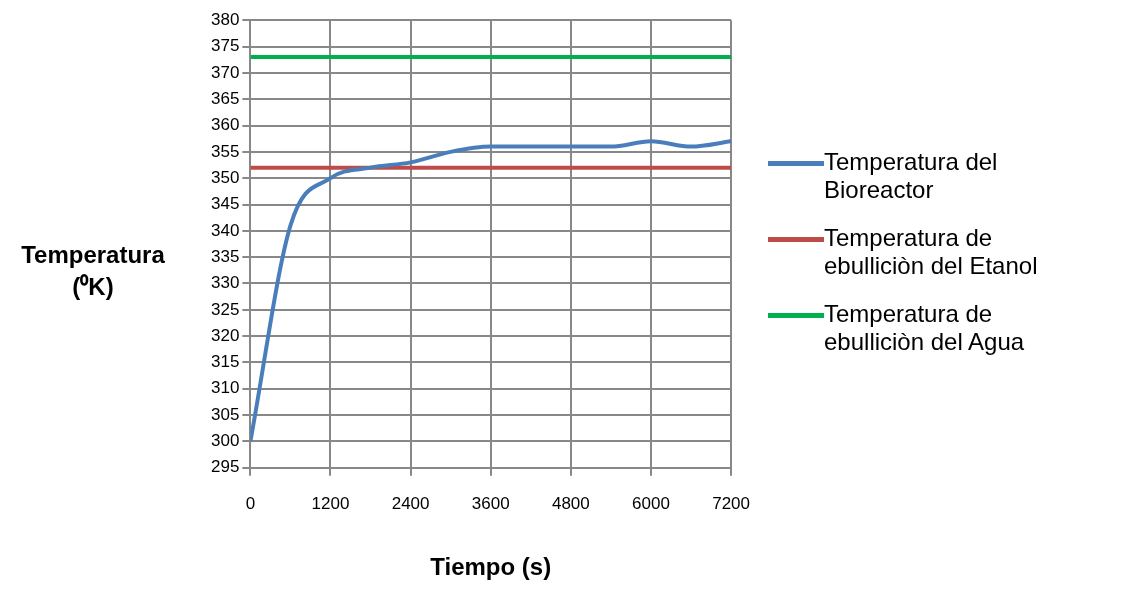 This screenshot has width=1130, height=593. Describe the element at coordinates (225, 151) in the screenshot. I see `y-tick-label: 355` at that location.